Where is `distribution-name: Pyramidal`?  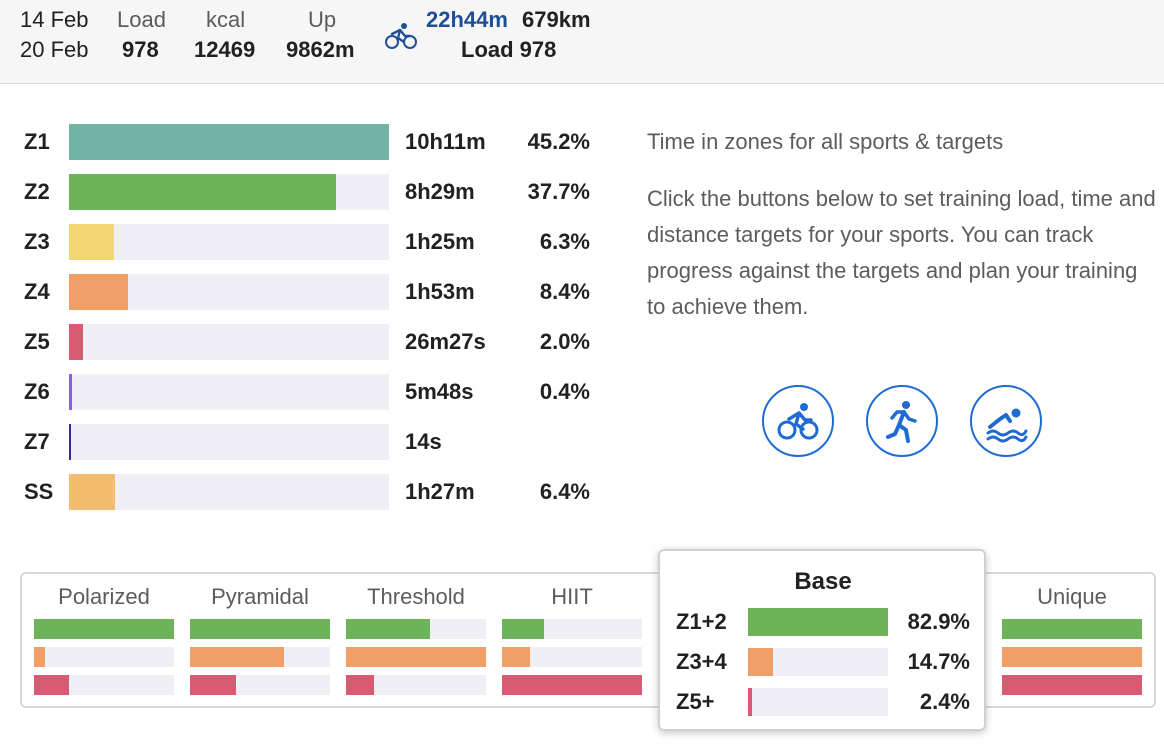
distribution-name: Pyramidal is located at coordinates (260, 596).